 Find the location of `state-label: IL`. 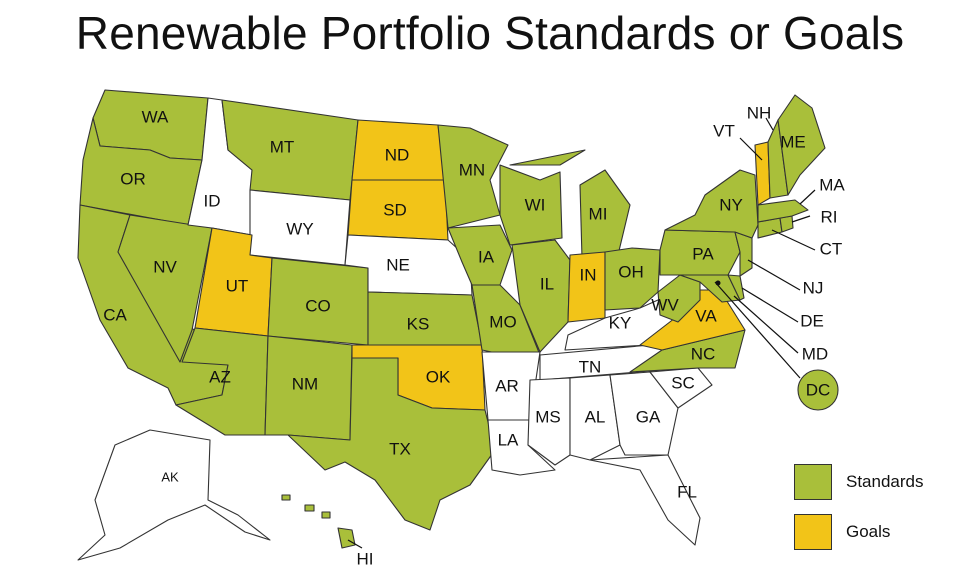

state-label: IL is located at coordinates (547, 283).